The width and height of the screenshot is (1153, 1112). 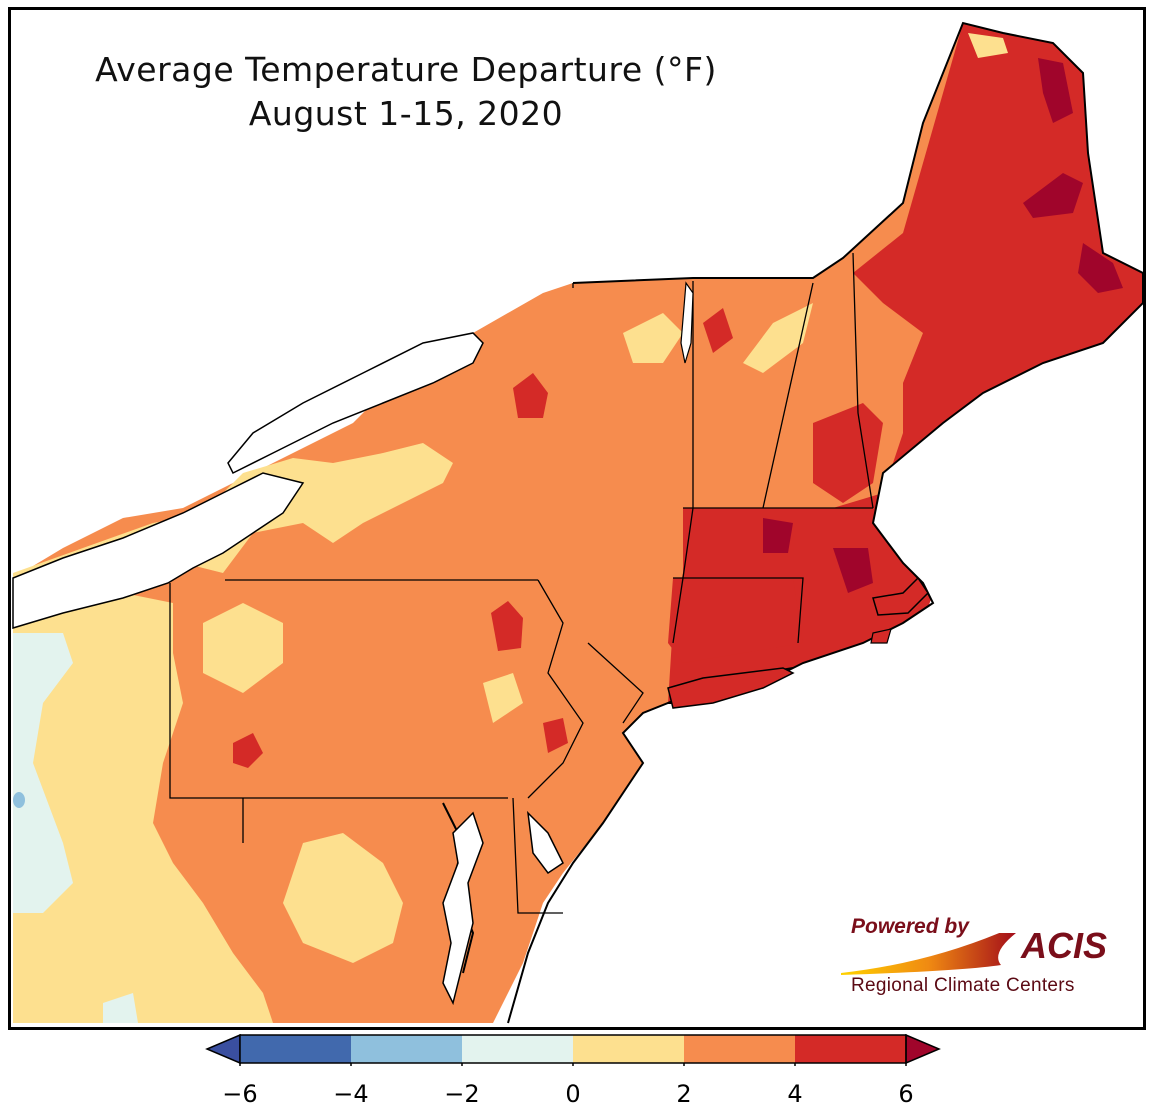 What do you see at coordinates (503, 698) in the screenshot?
I see `land-region-0-2-pa2` at bounding box center [503, 698].